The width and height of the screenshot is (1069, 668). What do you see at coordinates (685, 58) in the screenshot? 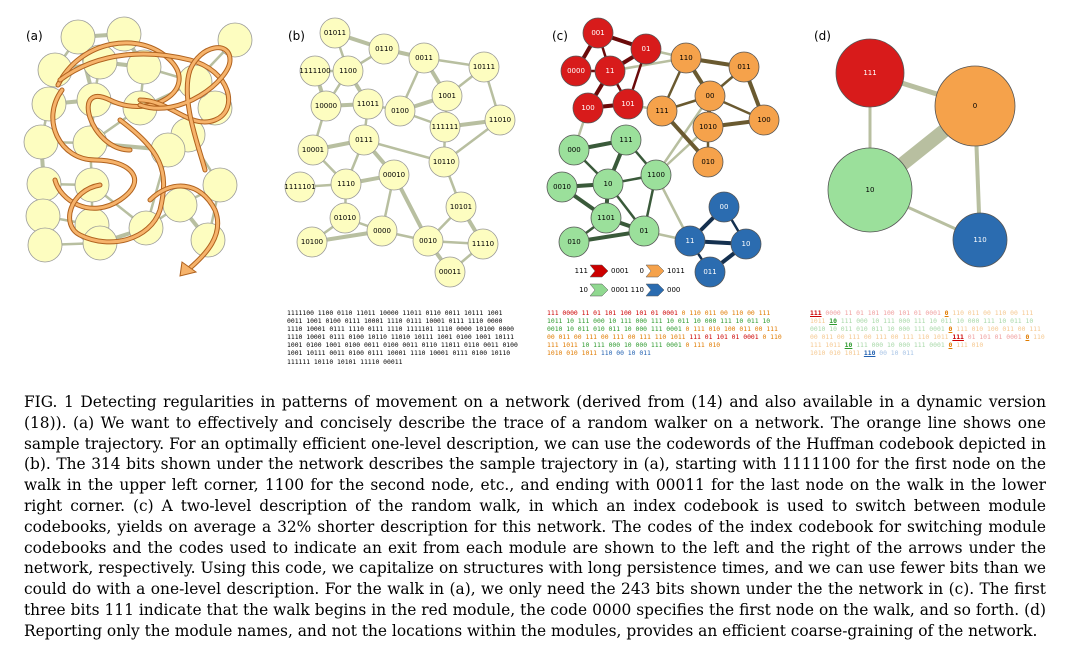
I see `panel-c-node-label: 110` at bounding box center [685, 58].